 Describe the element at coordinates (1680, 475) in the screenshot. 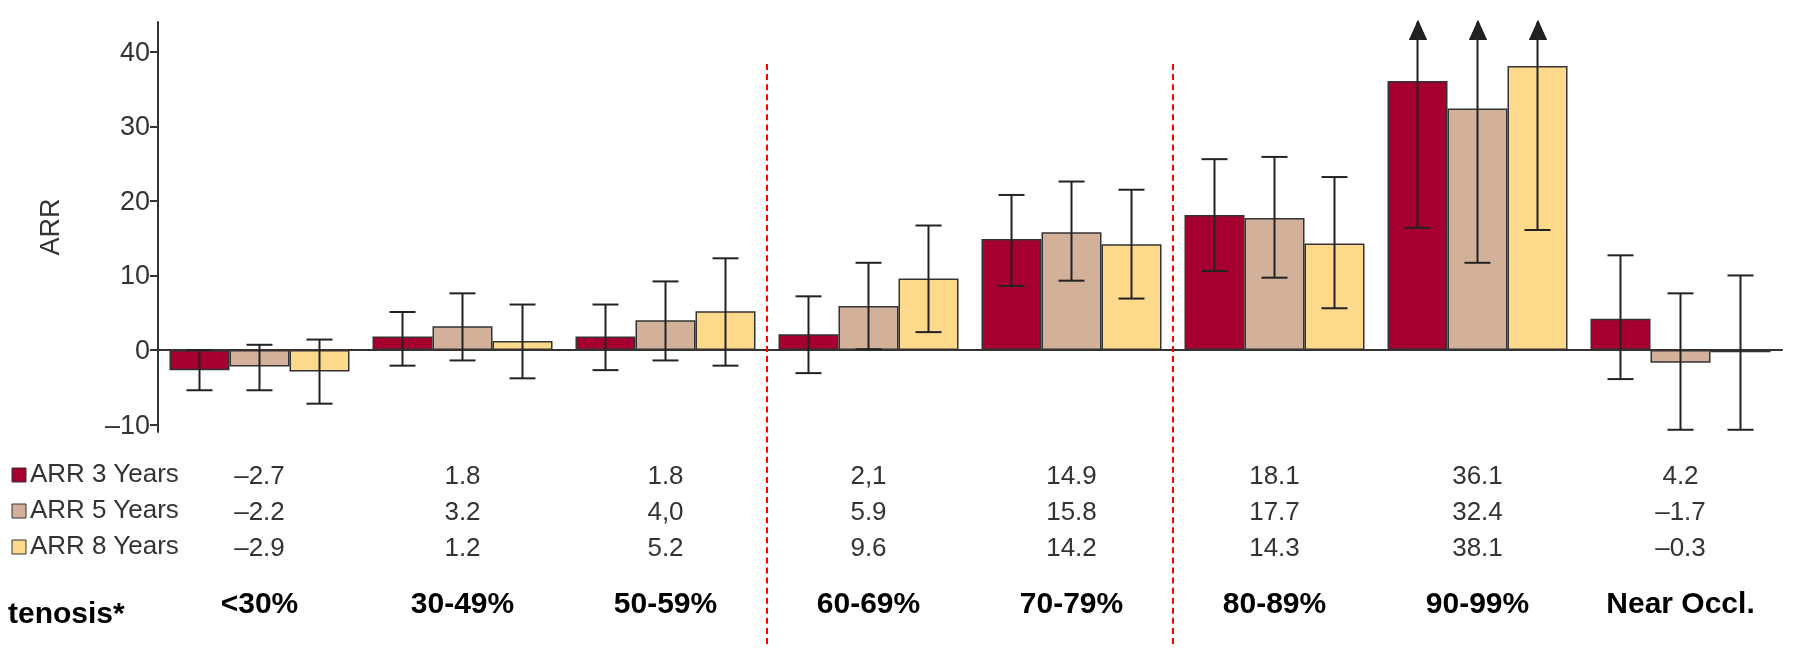

I see `data-label: 4.2` at that location.